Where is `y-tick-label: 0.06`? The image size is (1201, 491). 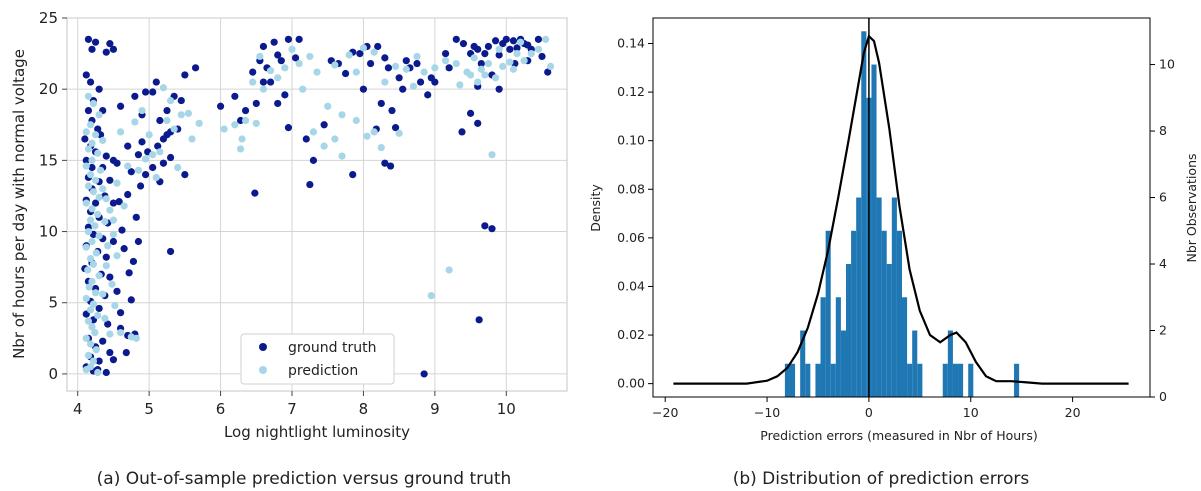
y-tick-label: 0.06 is located at coordinates (631, 237).